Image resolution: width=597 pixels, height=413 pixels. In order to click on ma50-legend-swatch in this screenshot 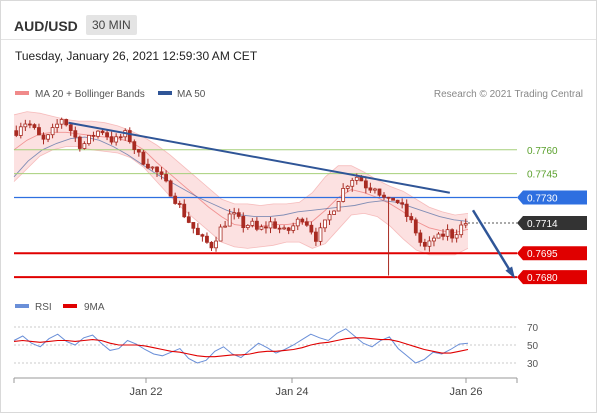, I will do `click(165, 93)`.